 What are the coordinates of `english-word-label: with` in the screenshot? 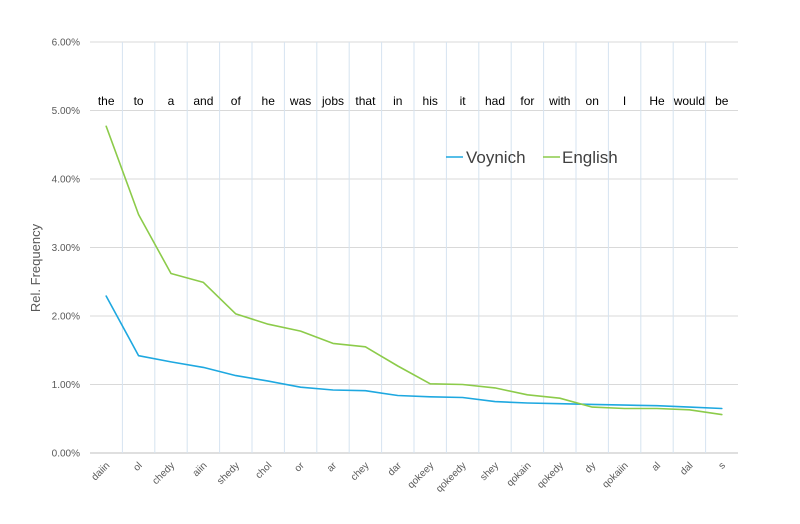 It's located at (559, 101).